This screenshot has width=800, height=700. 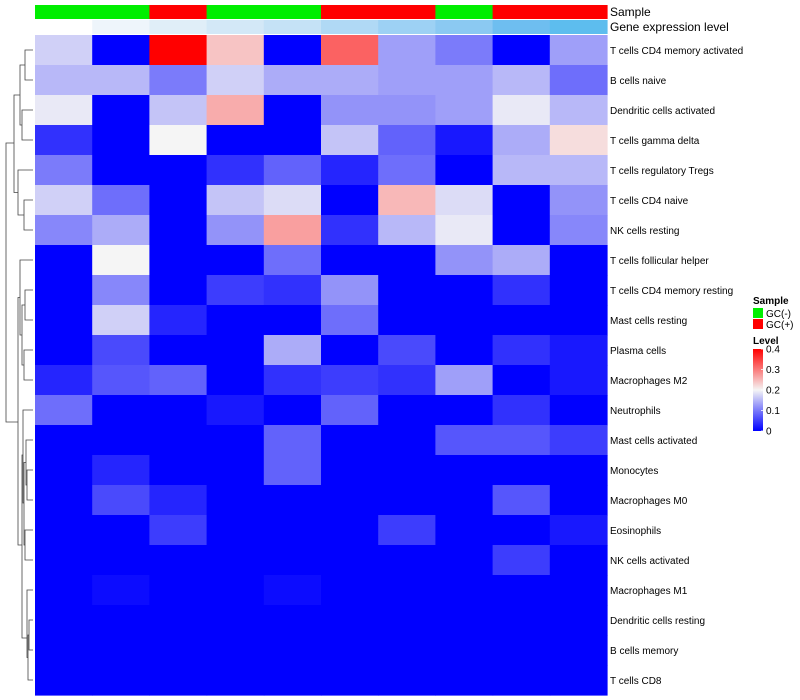 I want to click on row-label: Mast cells activated, so click(x=653, y=441).